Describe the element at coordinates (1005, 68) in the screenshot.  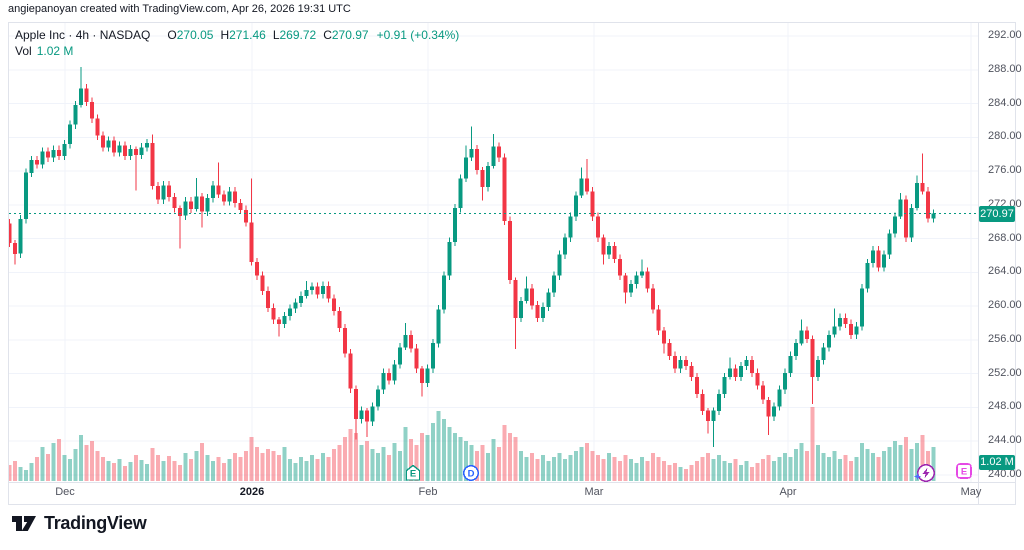
I see `price-tick-label: 288.00` at that location.